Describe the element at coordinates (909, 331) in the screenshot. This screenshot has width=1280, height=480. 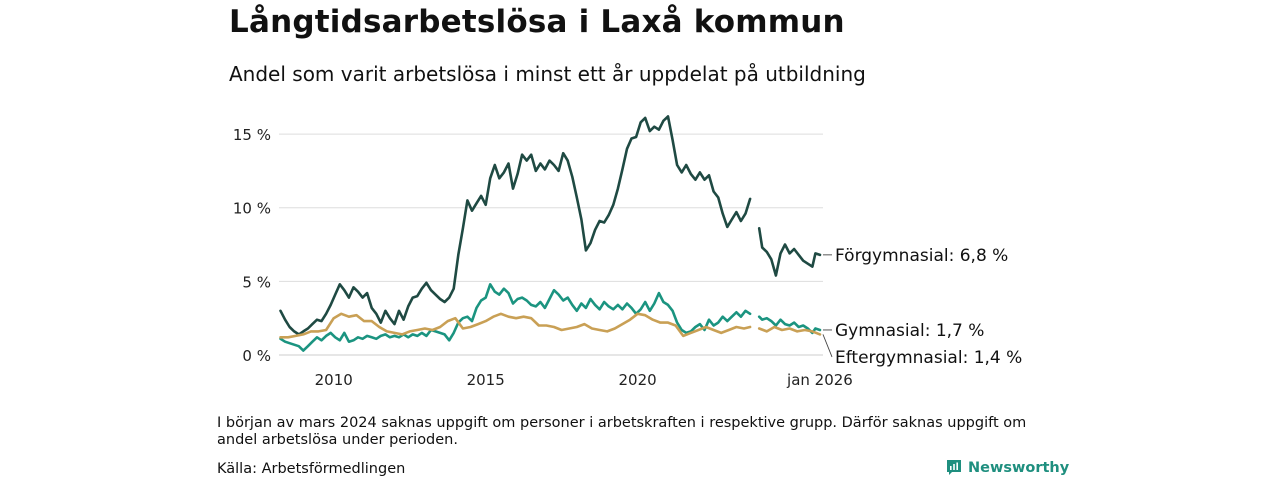
I see `series-end-label: Gymnasial: 1,7 %` at that location.